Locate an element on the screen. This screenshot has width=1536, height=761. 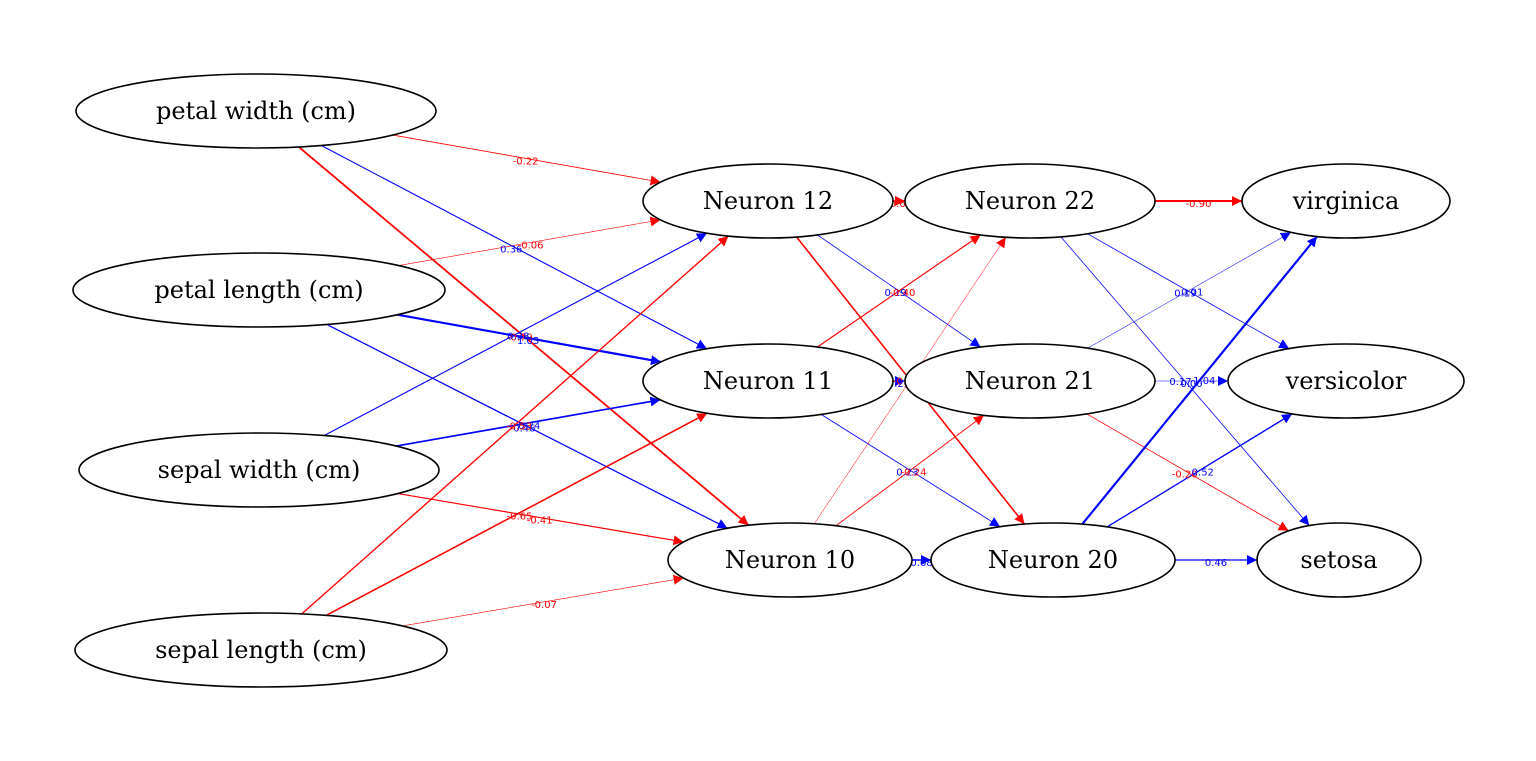
edge-weight-label: -0.61 is located at coordinates (899, 204).